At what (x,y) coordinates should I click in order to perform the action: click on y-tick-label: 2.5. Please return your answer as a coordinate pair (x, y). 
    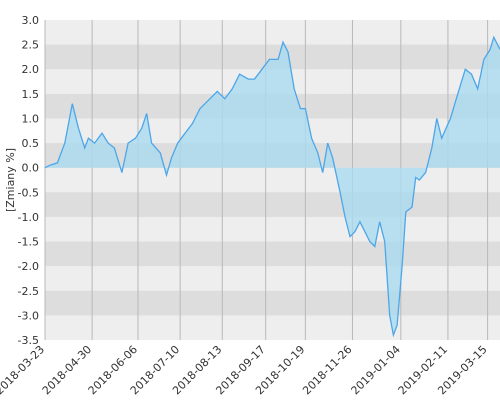
    Looking at the image, I should click on (31, 45).